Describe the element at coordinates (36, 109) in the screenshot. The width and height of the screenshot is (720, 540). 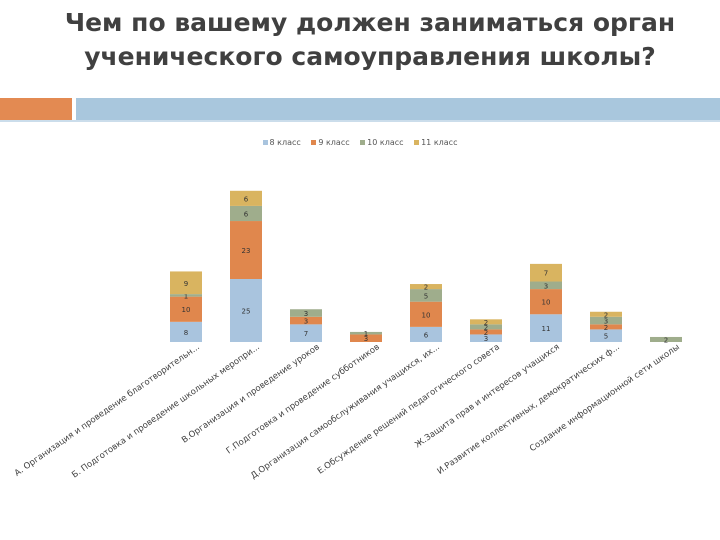
I see `band-orange-segment` at that location.